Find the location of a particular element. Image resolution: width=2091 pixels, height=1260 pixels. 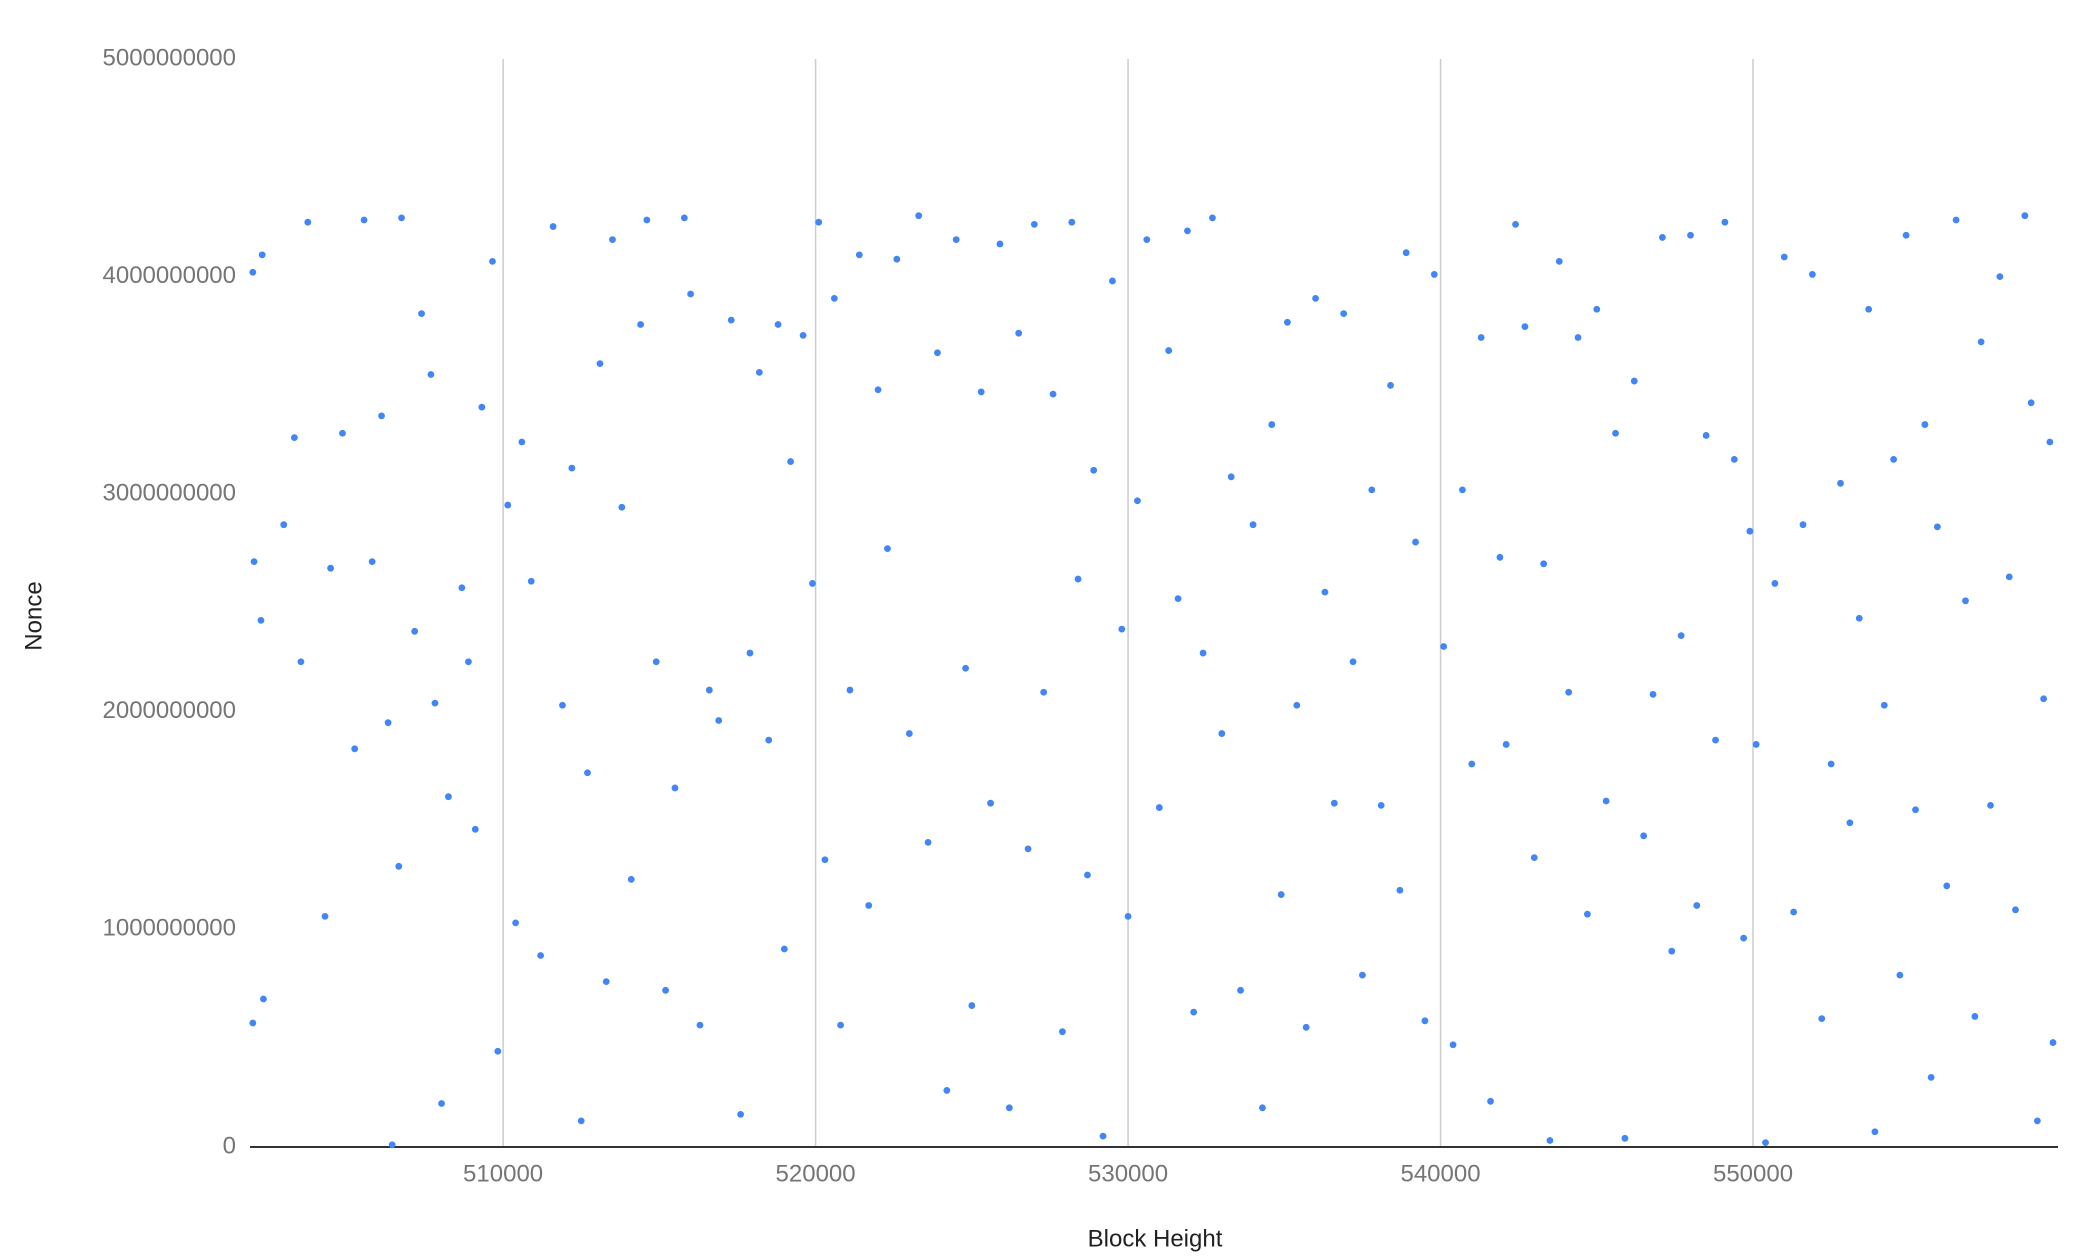

x-tick-label: 530000 is located at coordinates (1128, 1173).